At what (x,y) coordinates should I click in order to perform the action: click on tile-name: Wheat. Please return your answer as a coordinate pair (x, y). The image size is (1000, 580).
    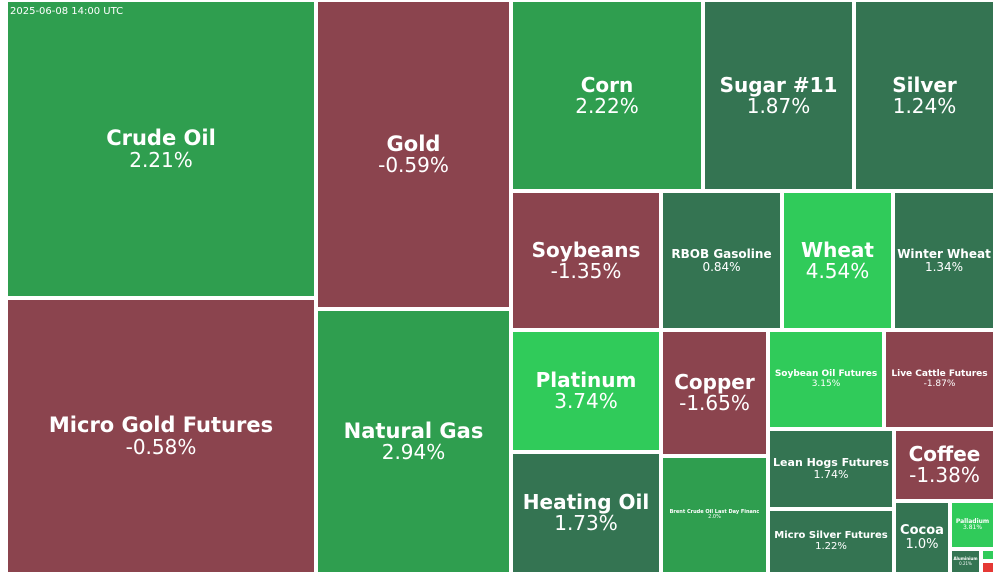
    Looking at the image, I should click on (837, 249).